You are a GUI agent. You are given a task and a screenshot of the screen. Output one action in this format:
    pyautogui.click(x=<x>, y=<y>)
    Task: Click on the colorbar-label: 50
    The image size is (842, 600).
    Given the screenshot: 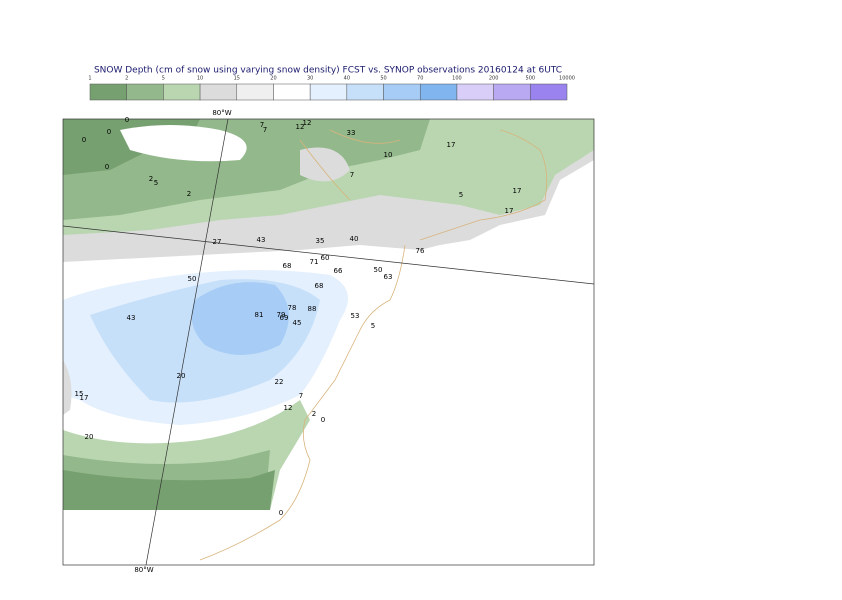 What is the action you would take?
    pyautogui.click(x=383, y=79)
    